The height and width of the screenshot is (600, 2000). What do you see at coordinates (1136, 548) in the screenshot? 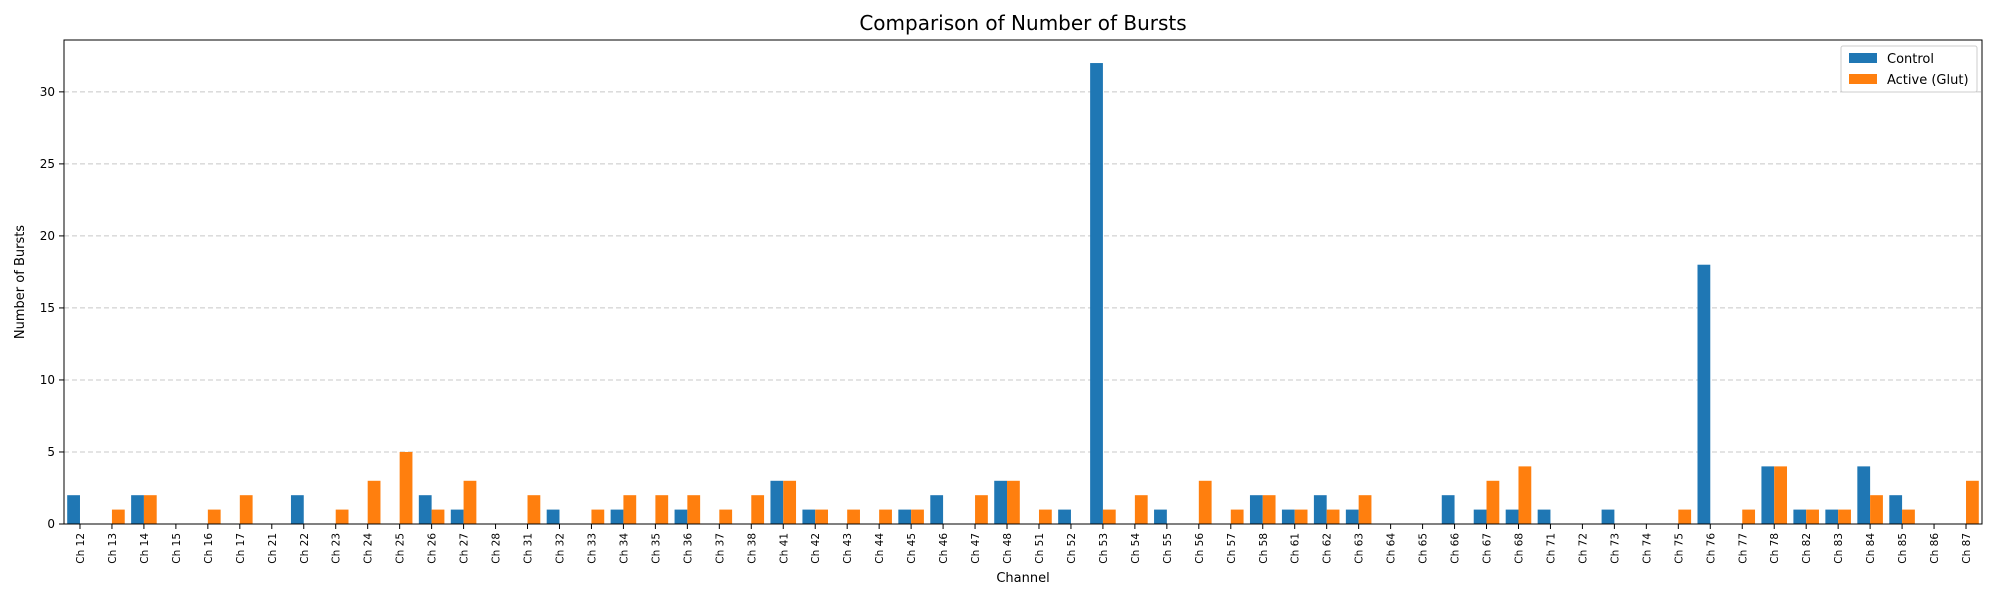
I see `x-tick-label: Ch 54` at bounding box center [1136, 548].